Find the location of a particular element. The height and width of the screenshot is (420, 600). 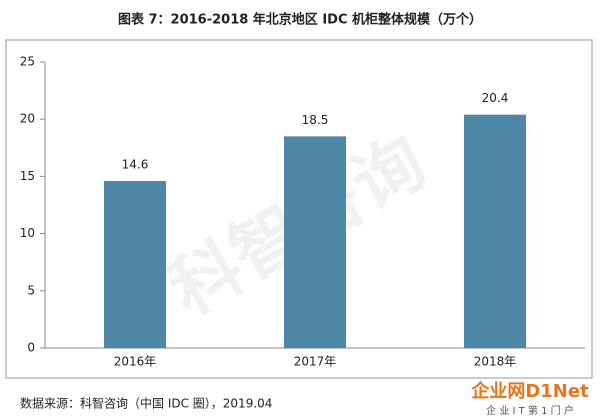

brand: 企业网D1Net is located at coordinates (529, 391).